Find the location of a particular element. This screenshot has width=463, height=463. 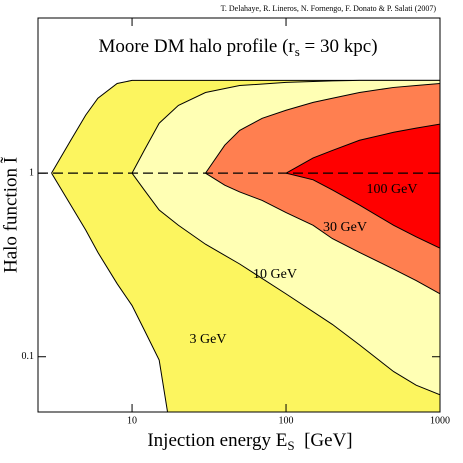

chart-title: Moore DM halo profile (rs = 30 kpc) is located at coordinates (237, 47).